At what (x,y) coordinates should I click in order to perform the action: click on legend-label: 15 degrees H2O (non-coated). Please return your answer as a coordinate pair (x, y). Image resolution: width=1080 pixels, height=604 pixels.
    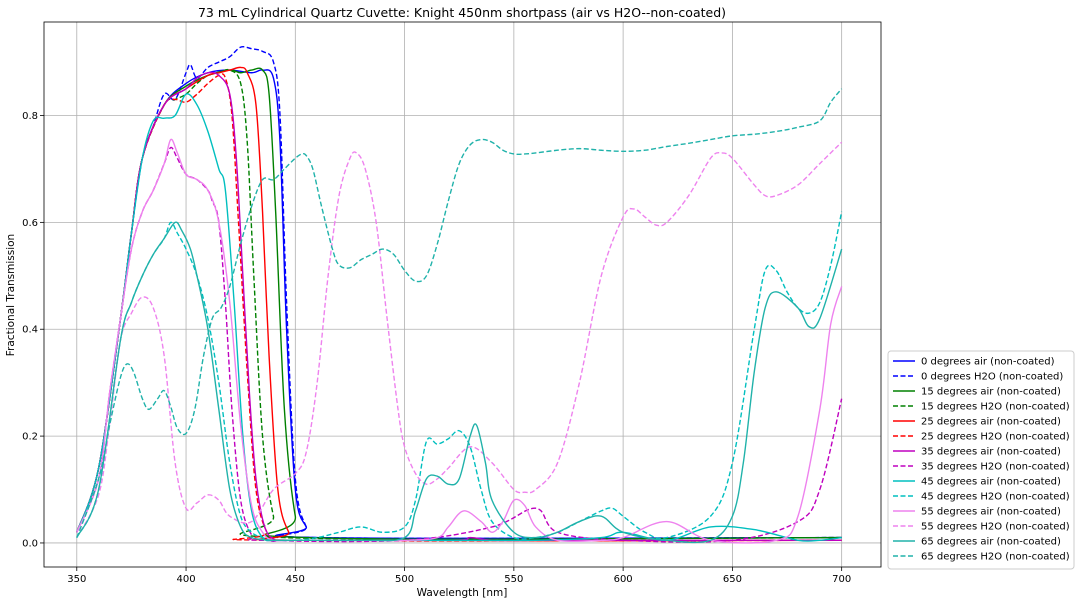
    Looking at the image, I should click on (995, 407).